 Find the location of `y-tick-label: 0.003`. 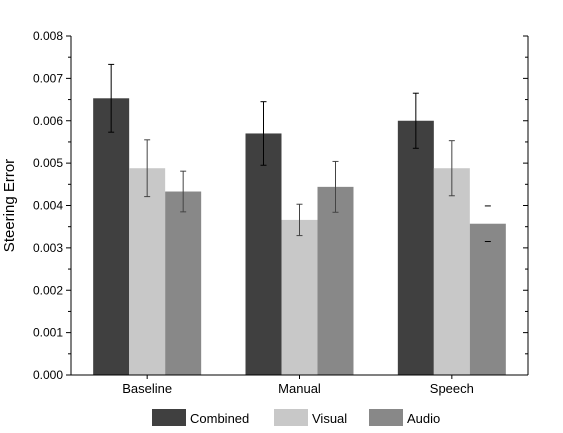

y-tick-label: 0.003 is located at coordinates (48, 248).